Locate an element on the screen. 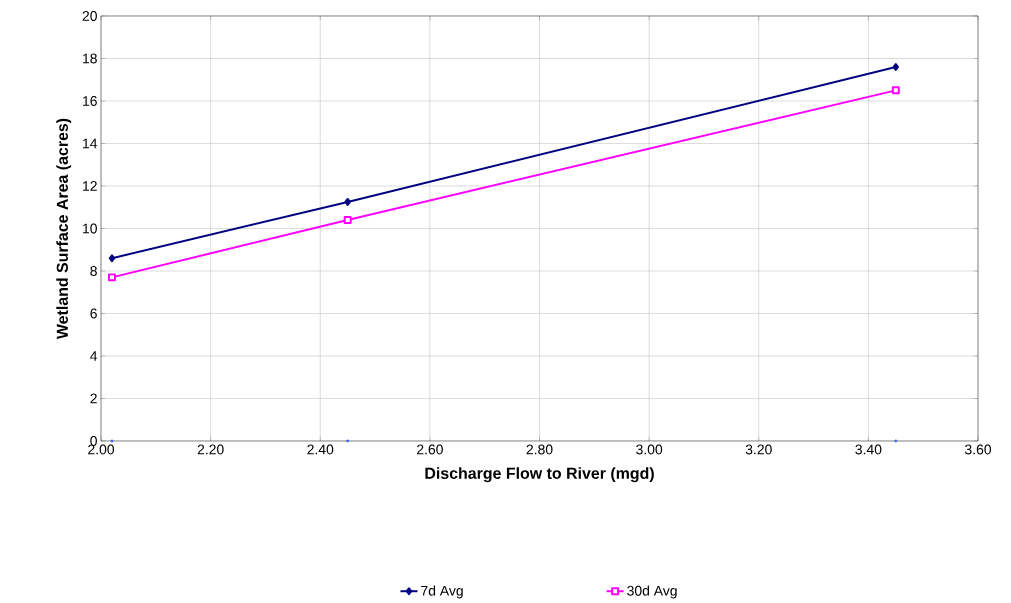  y-tick-label: 10 is located at coordinates (90, 228).